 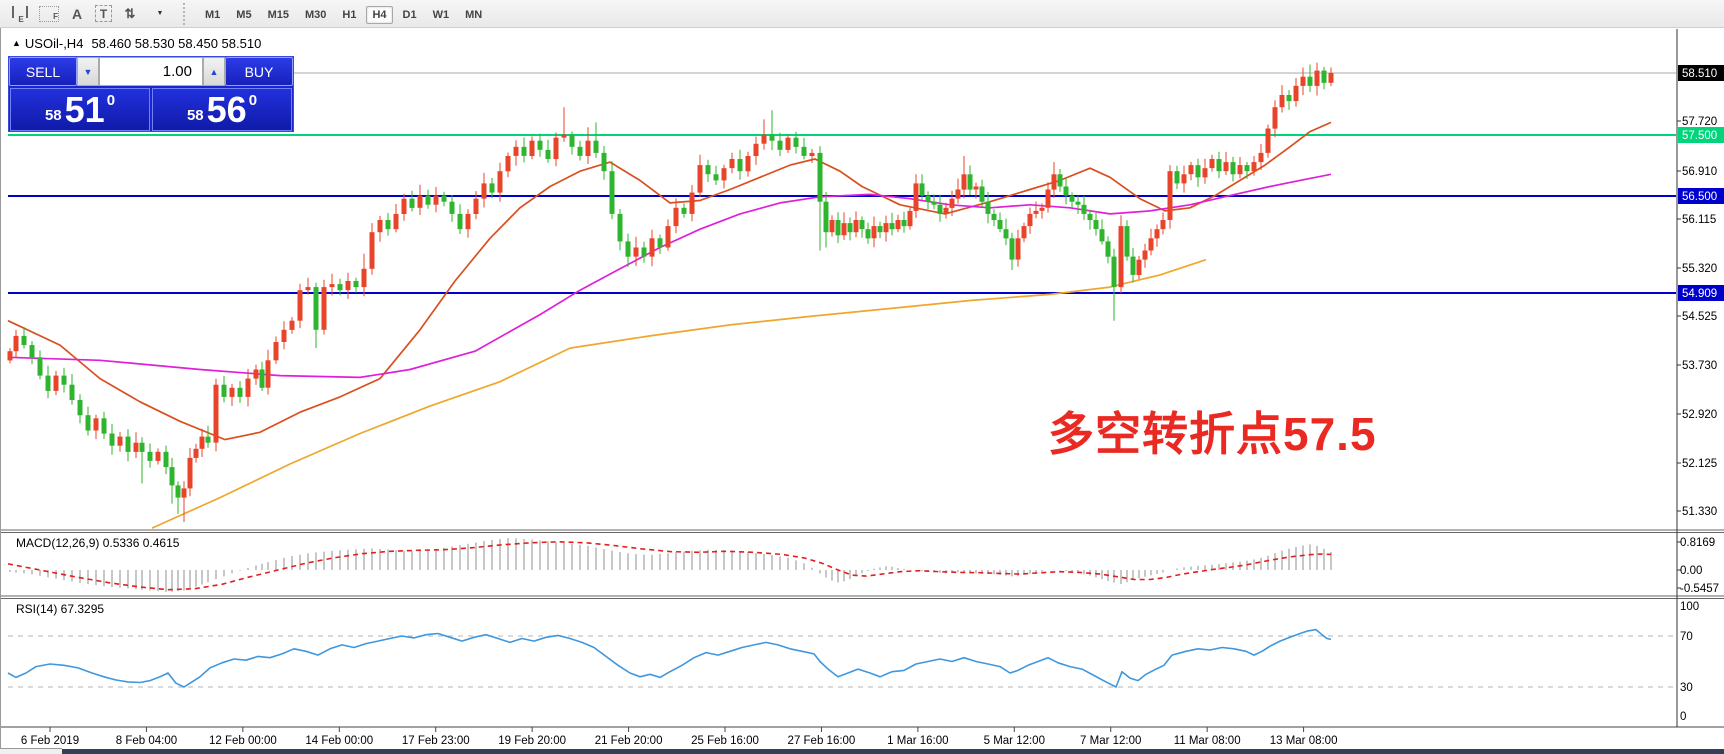 I want to click on svg-text: 54.909, so click(x=1699, y=294).